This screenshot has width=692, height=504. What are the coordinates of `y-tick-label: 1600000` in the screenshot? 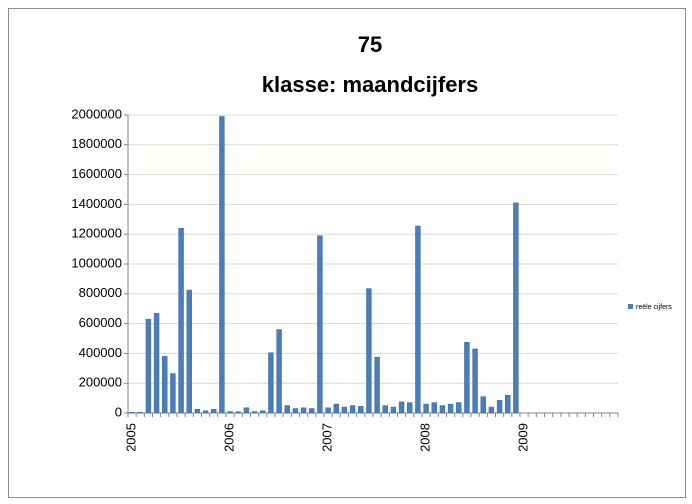 It's located at (96, 173).